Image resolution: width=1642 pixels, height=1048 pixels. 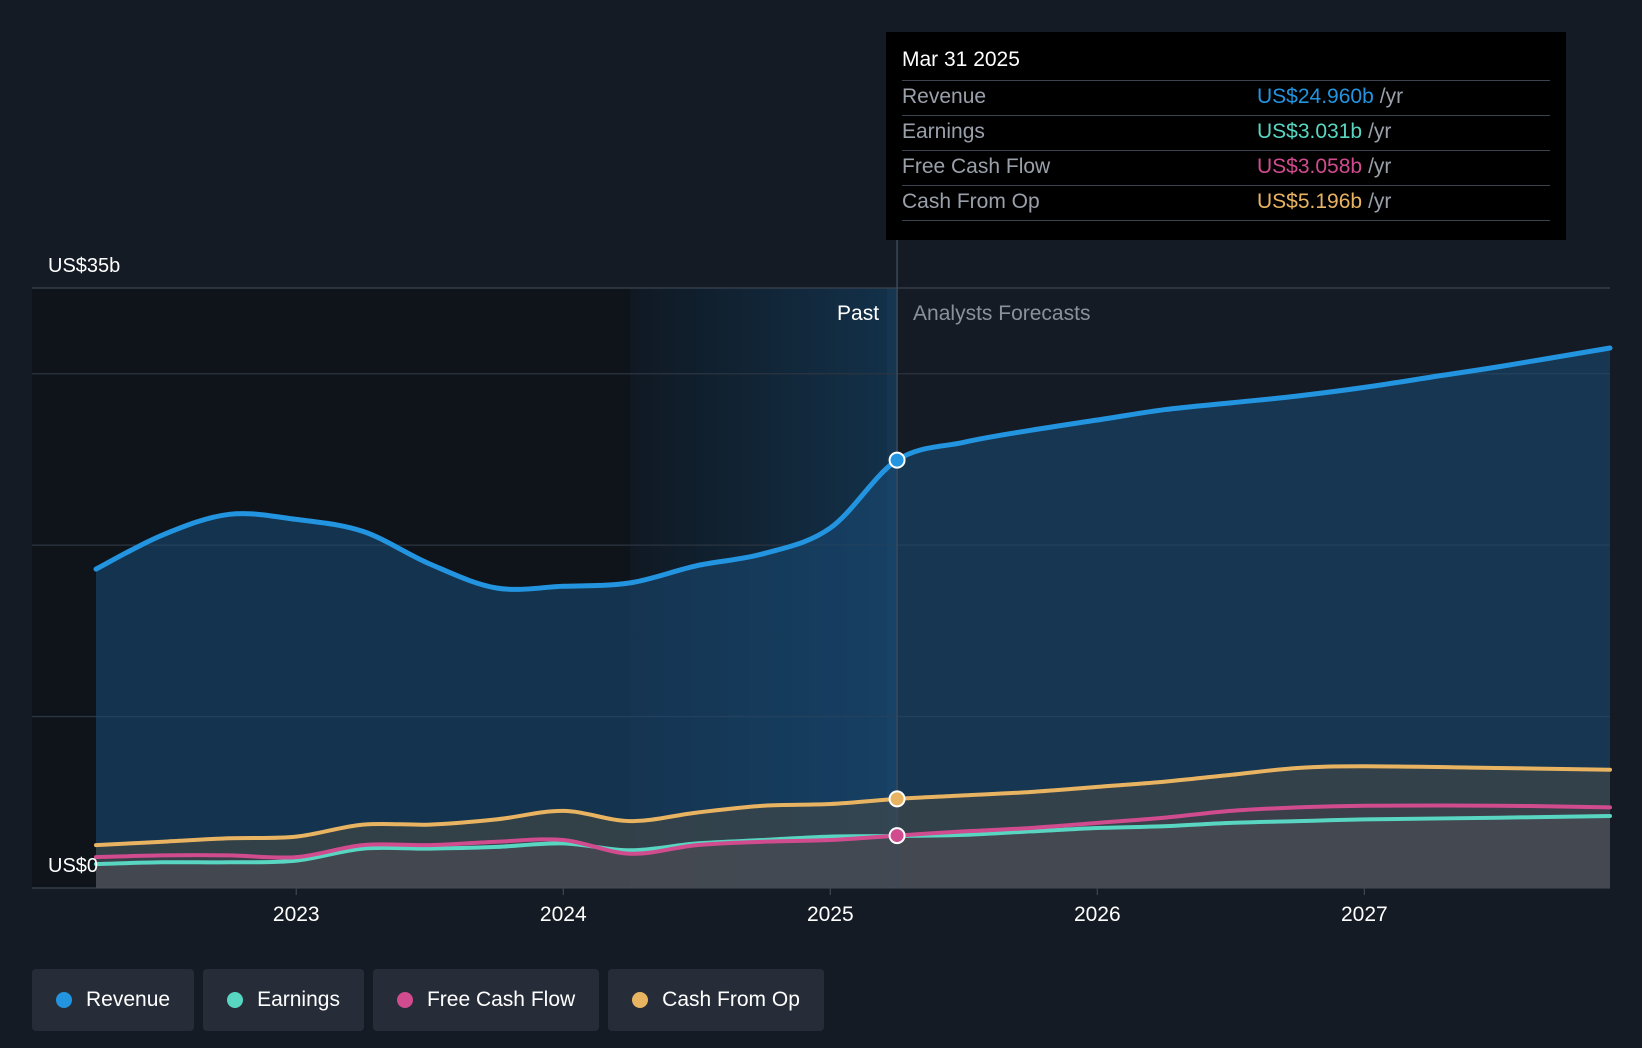 I want to click on line-earnings, so click(x=853, y=840).